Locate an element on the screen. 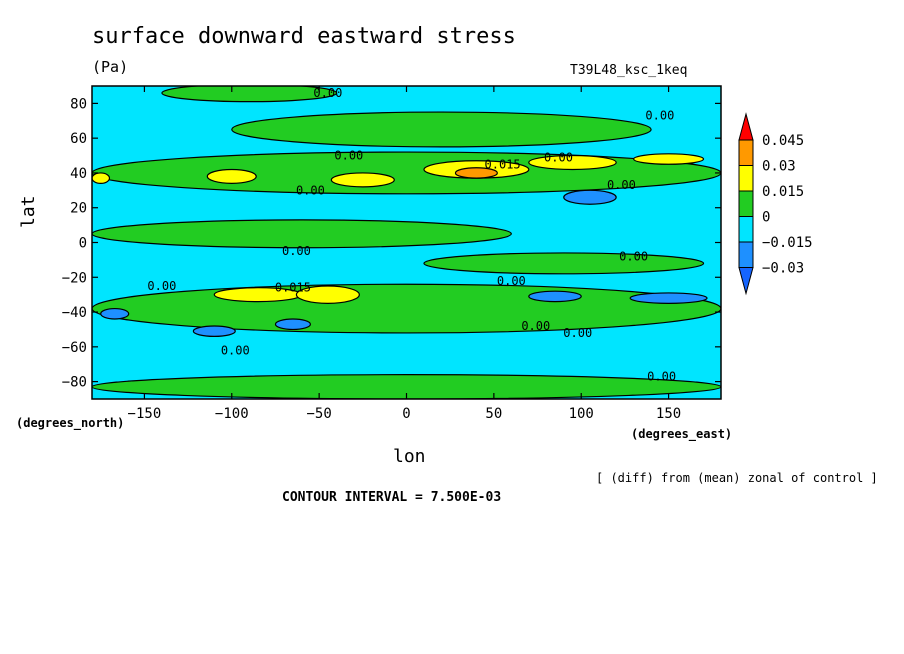  x-tick-label: −50 is located at coordinates (318, 414).